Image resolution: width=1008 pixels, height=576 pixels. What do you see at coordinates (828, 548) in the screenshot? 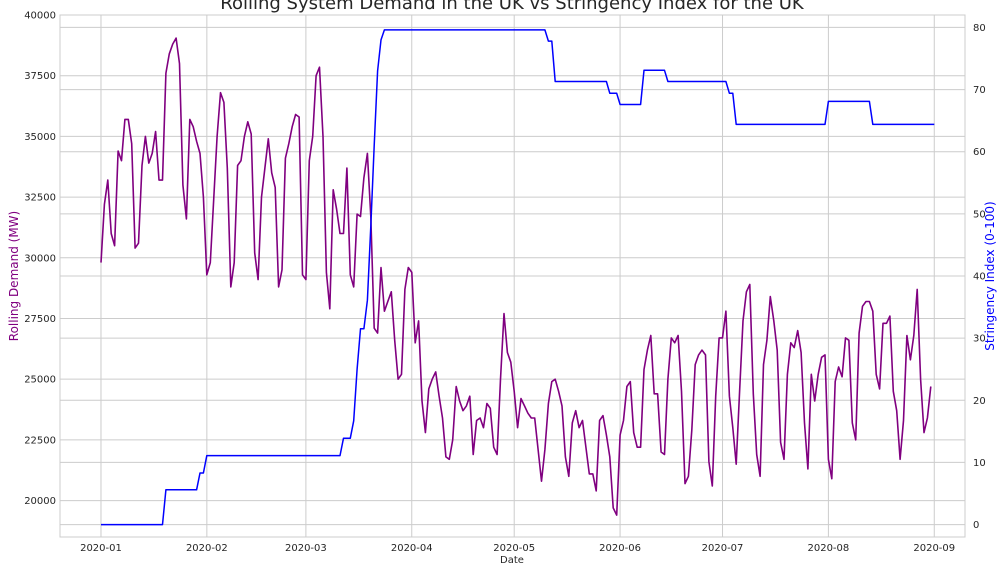
I see `x-tick-label: 2020-08` at bounding box center [828, 548].